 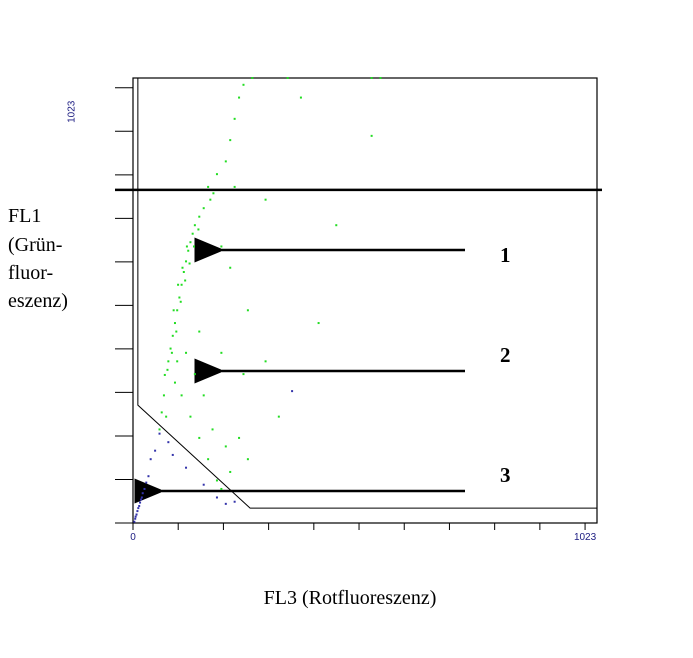 I want to click on y-axis-label: (Grün-, so click(x=35, y=245).